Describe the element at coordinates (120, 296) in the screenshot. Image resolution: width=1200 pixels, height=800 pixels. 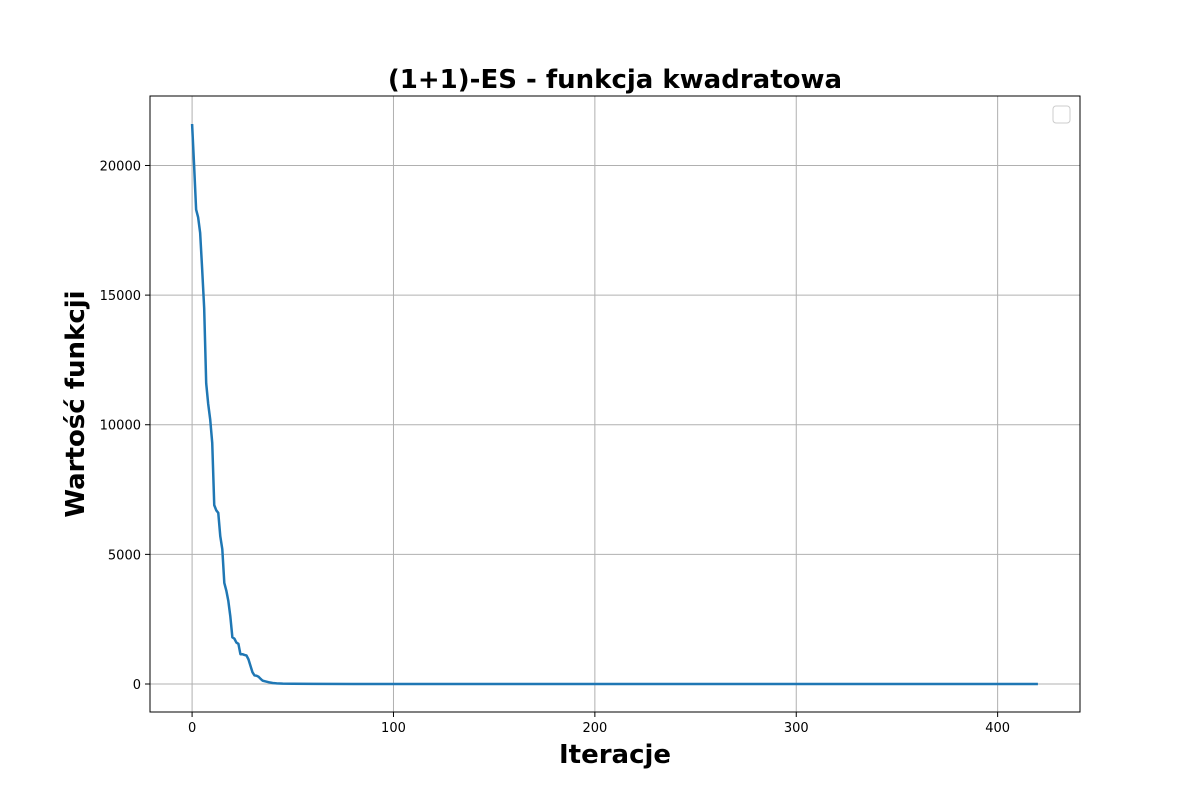
I see `y-tick-label: 15000` at that location.